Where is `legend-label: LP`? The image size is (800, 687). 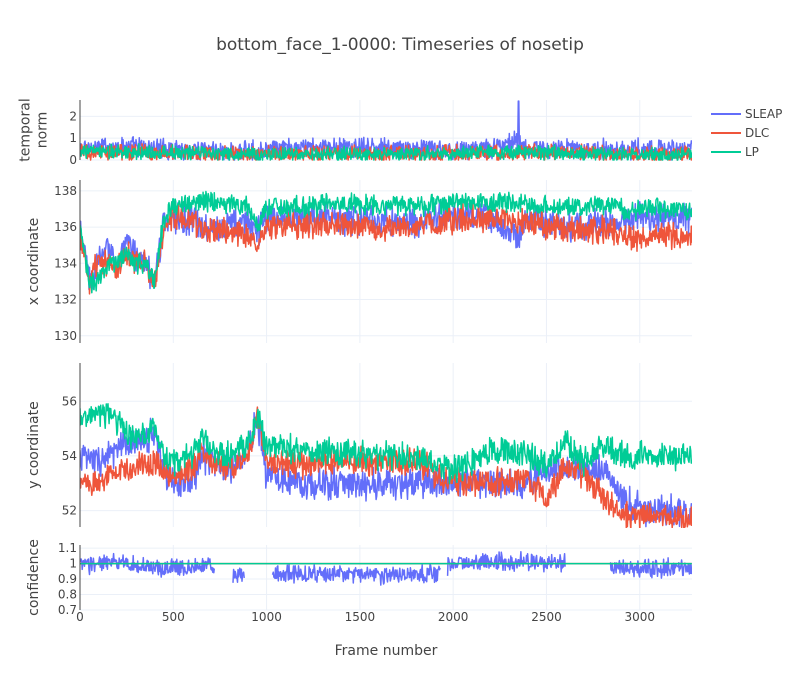 legend-label: LP is located at coordinates (752, 152).